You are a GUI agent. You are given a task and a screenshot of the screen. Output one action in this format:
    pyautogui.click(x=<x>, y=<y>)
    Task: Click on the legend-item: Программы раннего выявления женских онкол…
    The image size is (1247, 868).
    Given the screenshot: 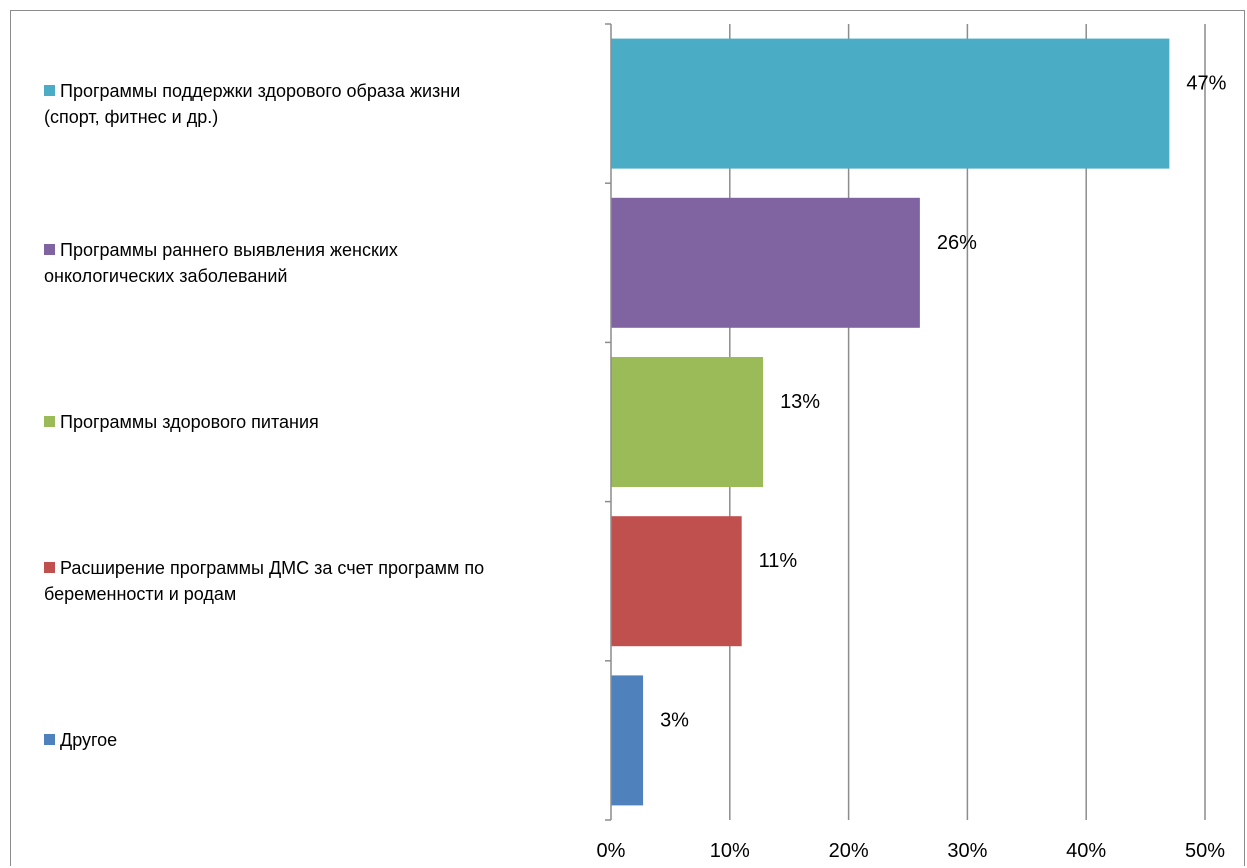 What is the action you would take?
    pyautogui.click(x=324, y=263)
    